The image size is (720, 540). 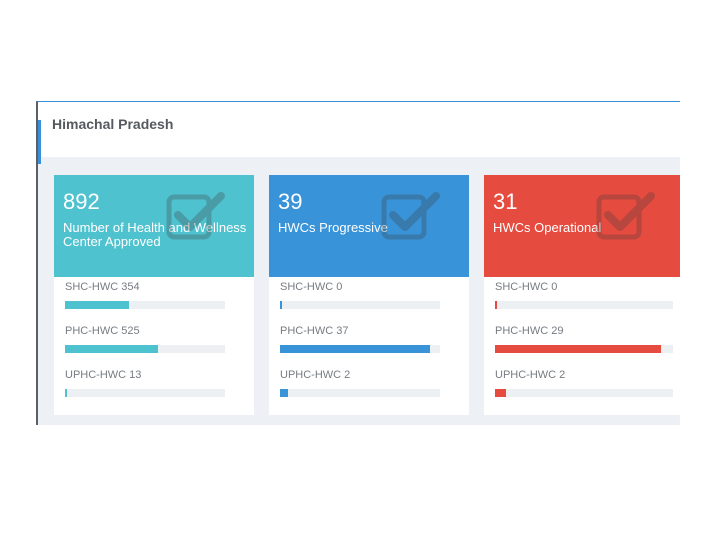 I want to click on breakdown-row-shc: SHC-HWC 354, so click(x=145, y=294).